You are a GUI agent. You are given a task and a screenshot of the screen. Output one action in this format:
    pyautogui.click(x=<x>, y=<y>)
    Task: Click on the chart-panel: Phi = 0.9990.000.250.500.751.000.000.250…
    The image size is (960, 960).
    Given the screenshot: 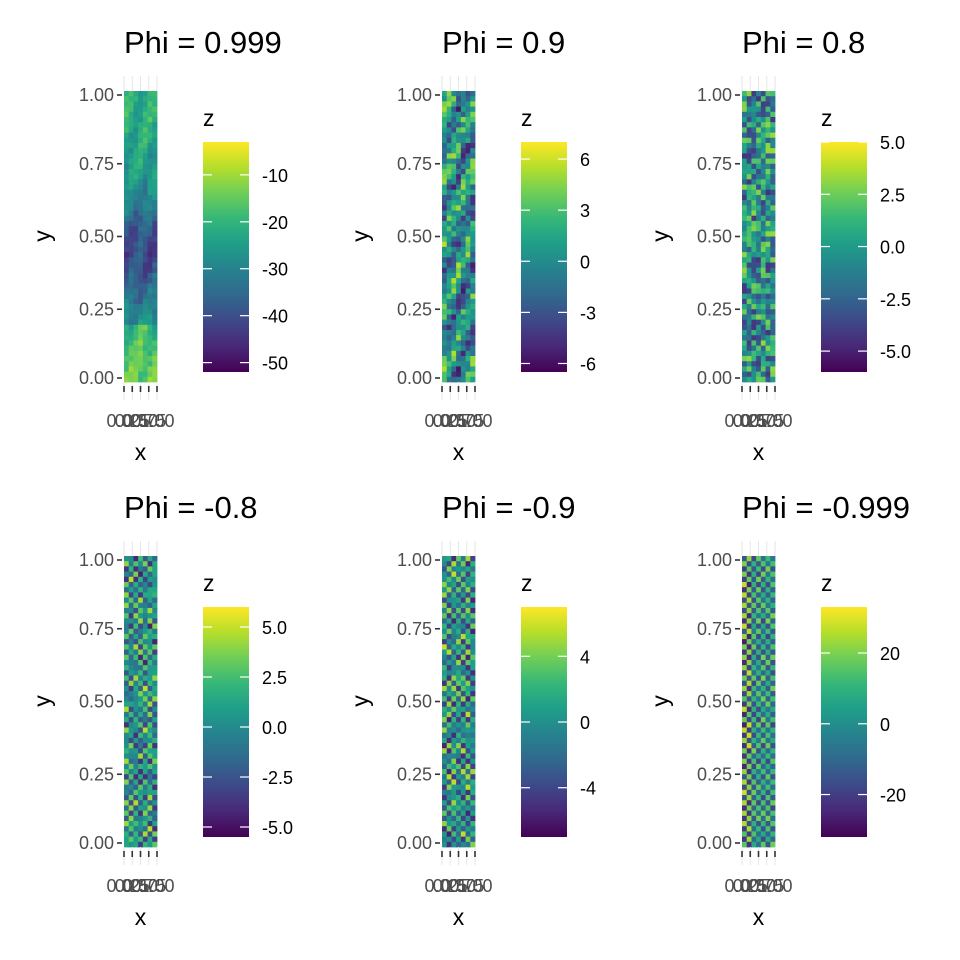 What is the action you would take?
    pyautogui.click(x=158, y=245)
    